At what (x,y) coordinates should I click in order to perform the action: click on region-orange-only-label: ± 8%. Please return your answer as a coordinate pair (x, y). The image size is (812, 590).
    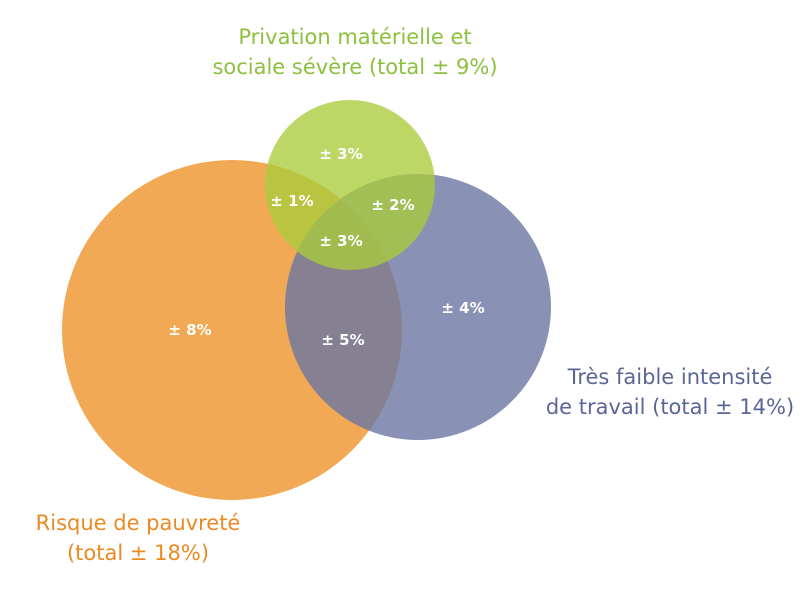
    Looking at the image, I should click on (189, 330).